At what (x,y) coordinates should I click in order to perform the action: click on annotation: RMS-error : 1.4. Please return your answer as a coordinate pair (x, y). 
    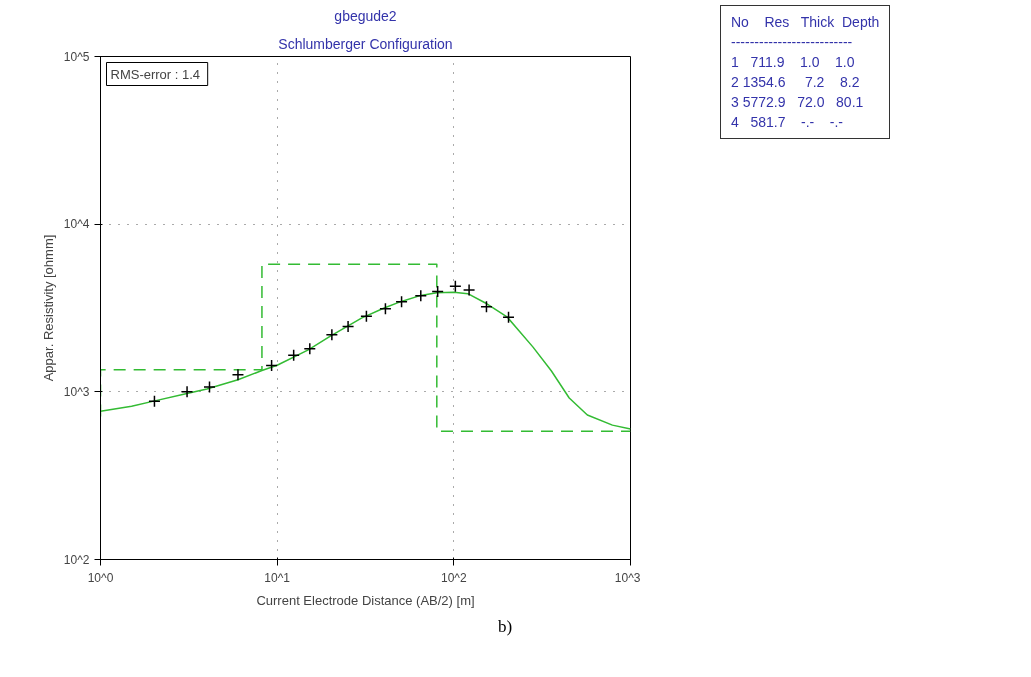
    Looking at the image, I should click on (155, 74).